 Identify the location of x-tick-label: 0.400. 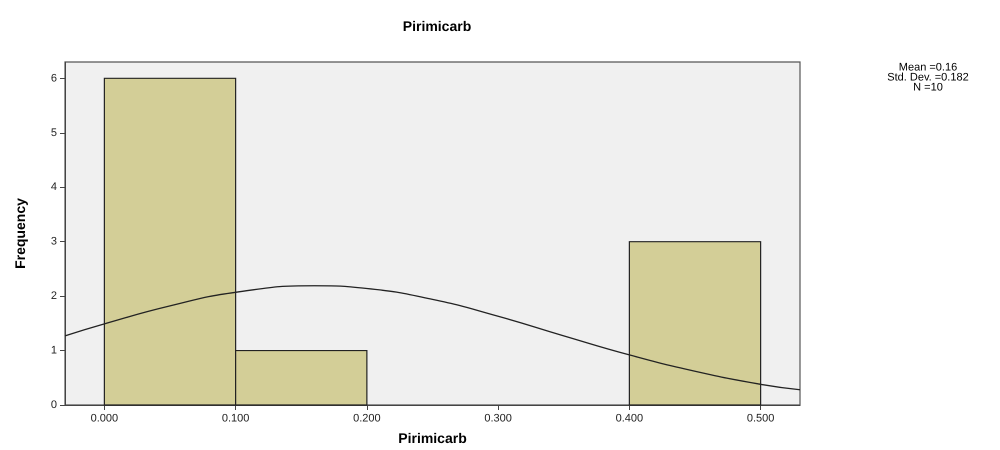
(630, 418).